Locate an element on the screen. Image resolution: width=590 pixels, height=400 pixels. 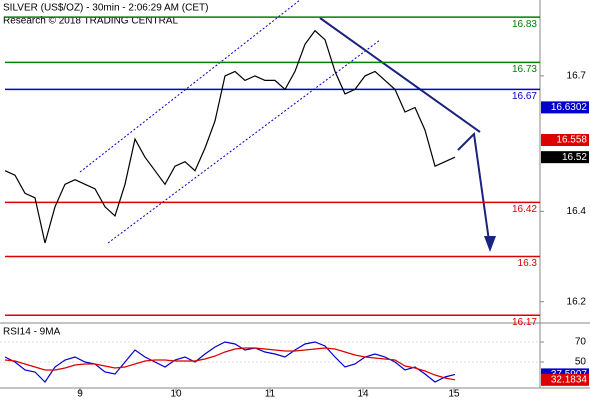
y-tick-label: 16.4 is located at coordinates (577, 211).